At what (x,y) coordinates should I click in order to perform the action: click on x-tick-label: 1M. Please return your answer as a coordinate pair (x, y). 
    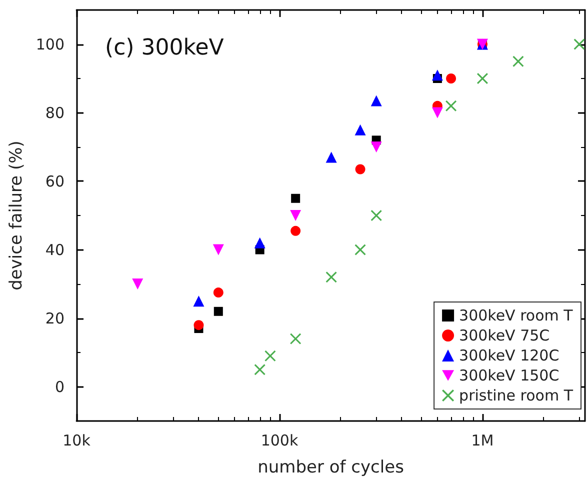
    Looking at the image, I should click on (482, 441).